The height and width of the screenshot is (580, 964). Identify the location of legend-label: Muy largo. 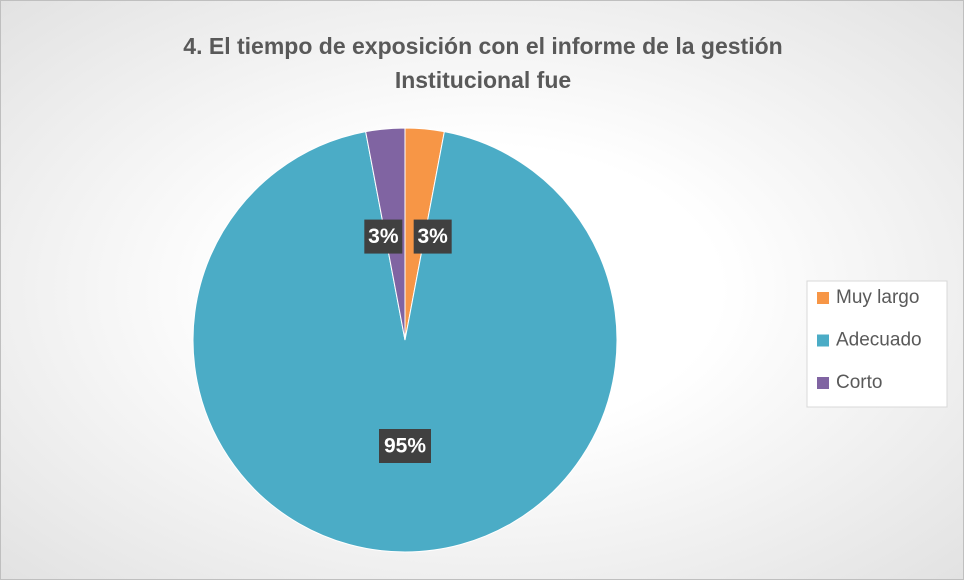
(877, 297).